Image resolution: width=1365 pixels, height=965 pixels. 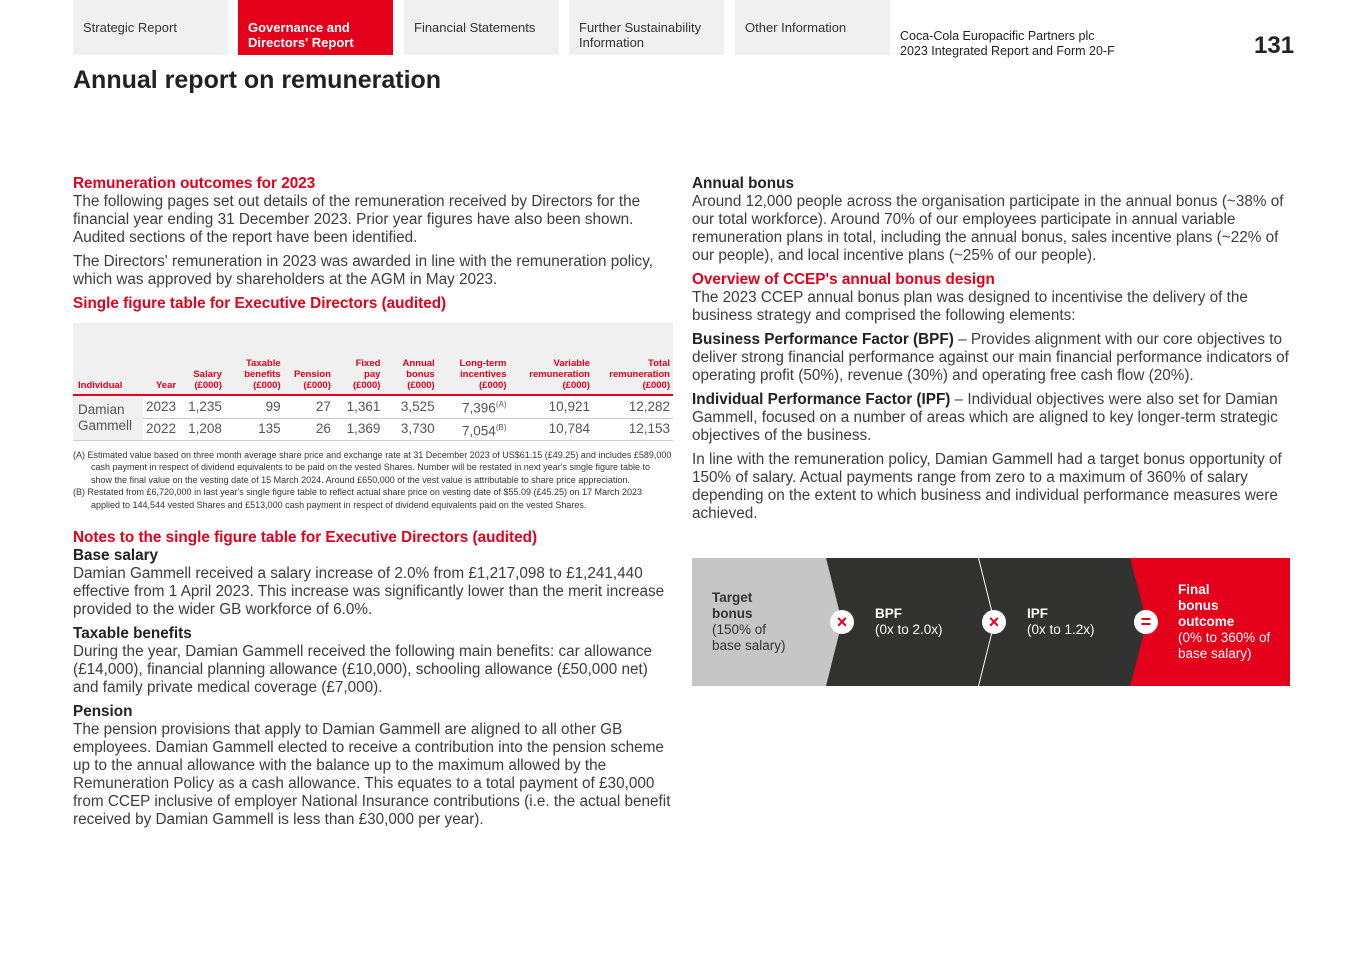 What do you see at coordinates (1038, 613) in the screenshot?
I see `block-title: IPF` at bounding box center [1038, 613].